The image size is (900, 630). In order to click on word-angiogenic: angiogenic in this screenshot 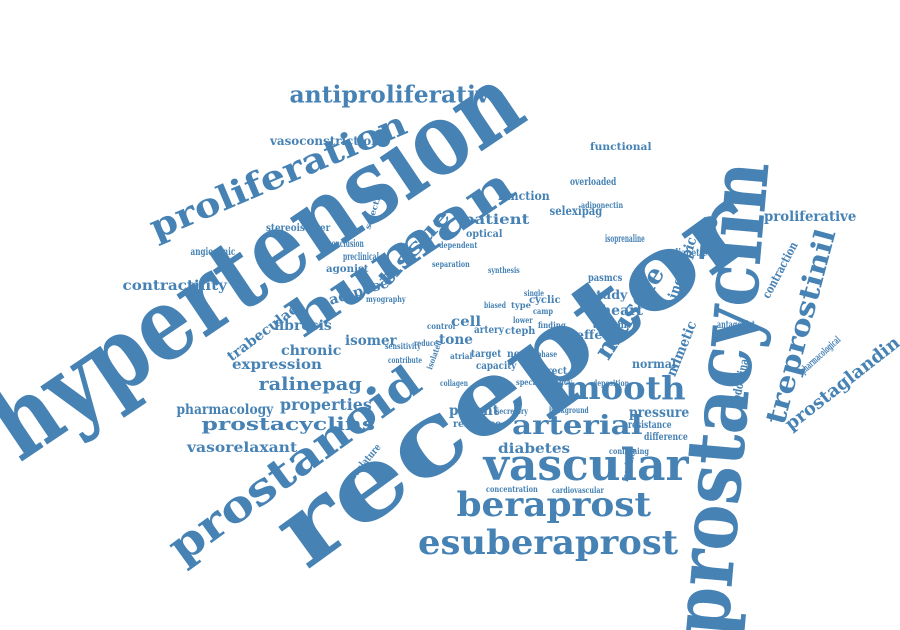, I will do `click(213, 252)`.